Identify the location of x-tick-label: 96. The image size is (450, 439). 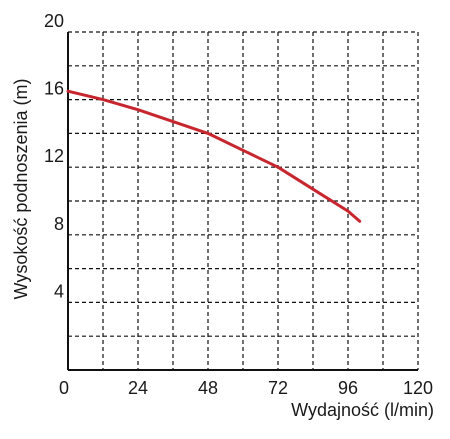
(348, 388).